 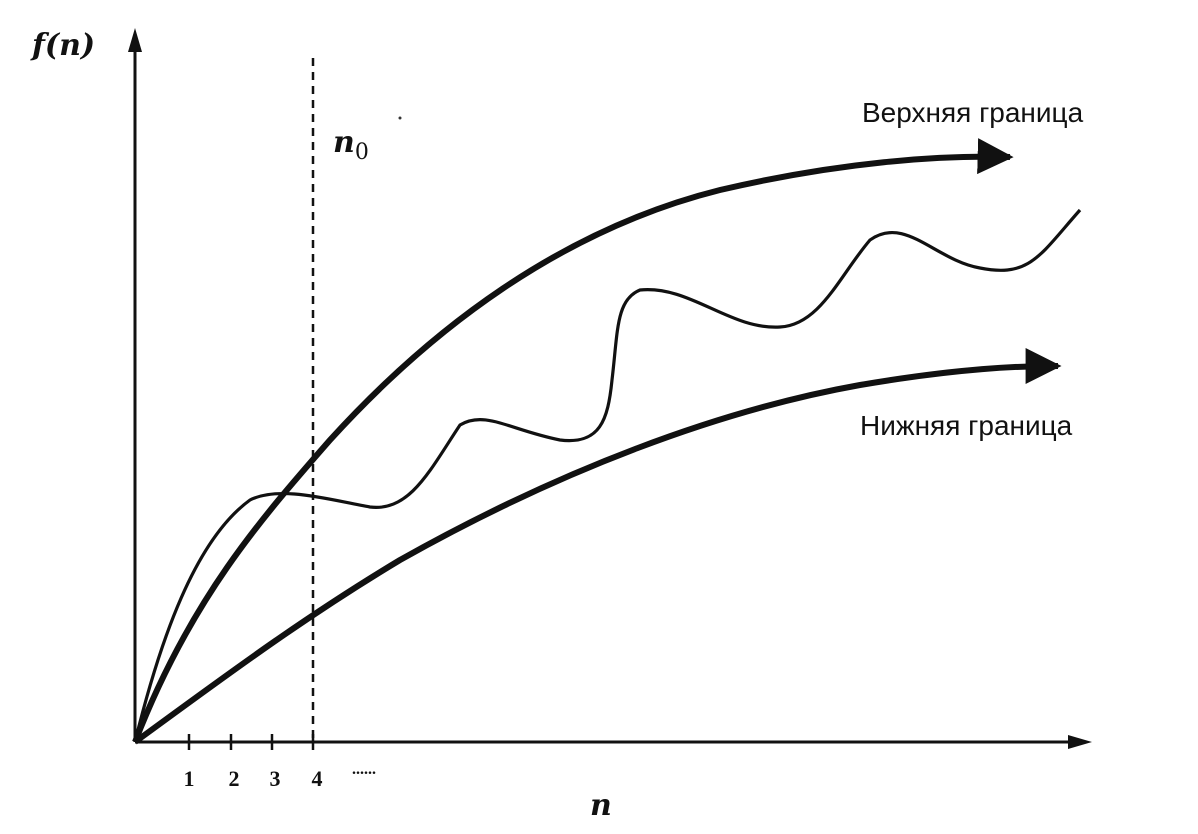 I want to click on n0-label: n0, so click(x=351, y=145).